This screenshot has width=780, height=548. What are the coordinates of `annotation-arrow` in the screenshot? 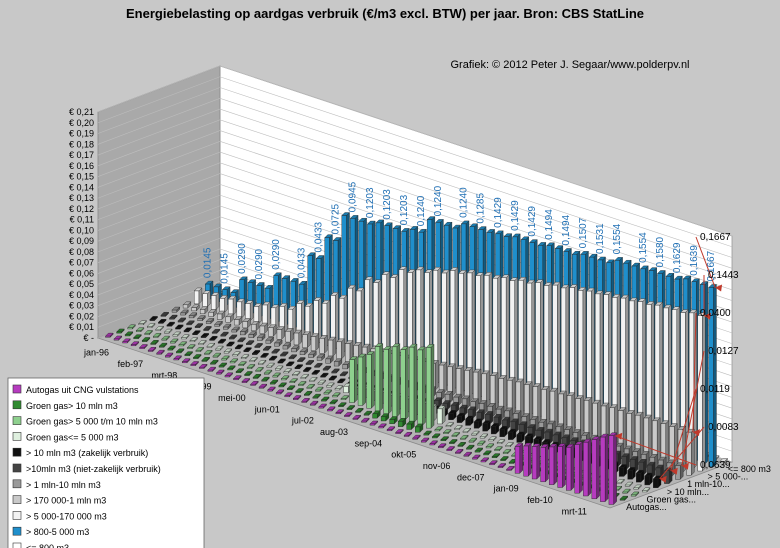 It's located at (705, 262).